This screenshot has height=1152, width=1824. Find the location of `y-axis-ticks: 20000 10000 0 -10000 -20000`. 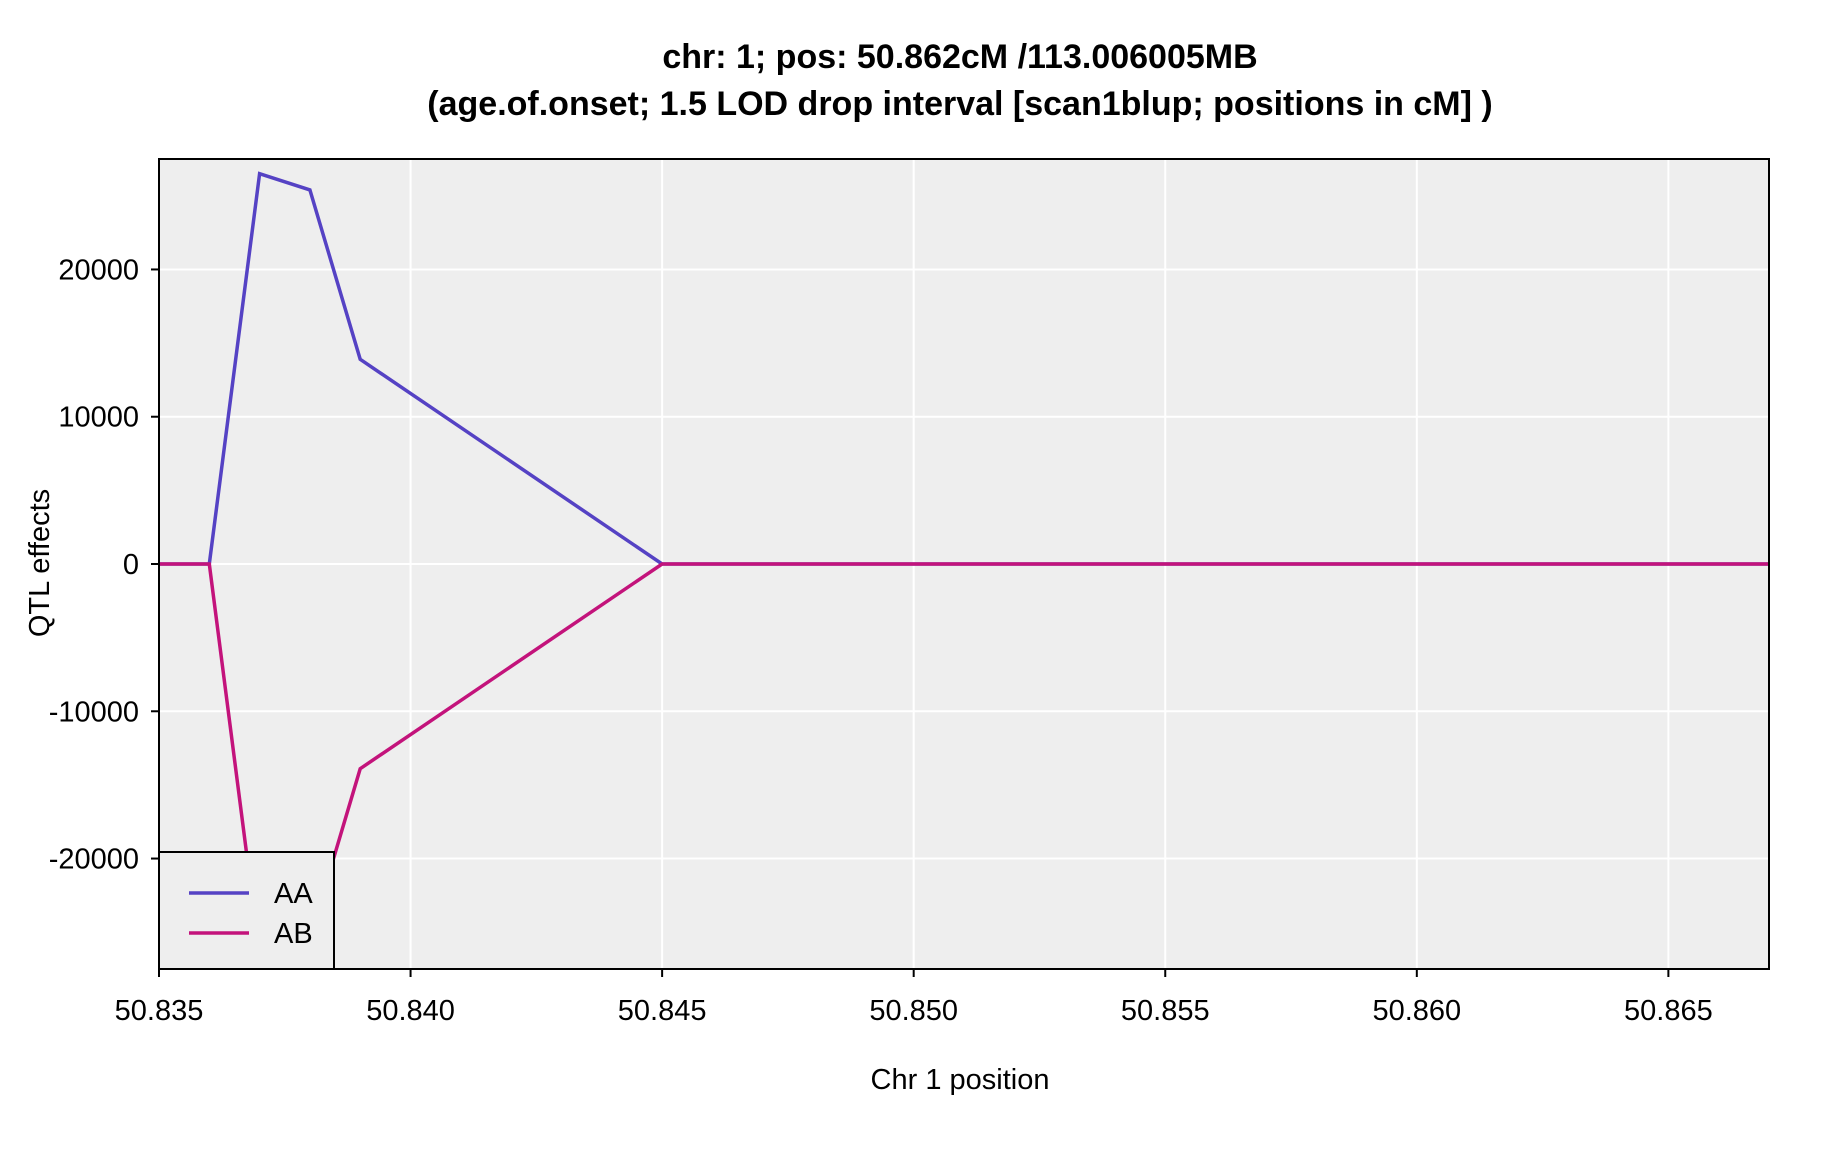

y-axis-ticks: 20000 10000 0 -10000 -20000 is located at coordinates (104, 565).